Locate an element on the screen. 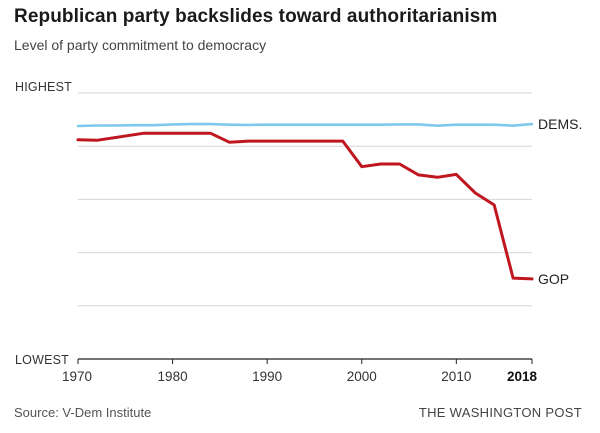  series-labels: DEMS. GOP is located at coordinates (560, 201).